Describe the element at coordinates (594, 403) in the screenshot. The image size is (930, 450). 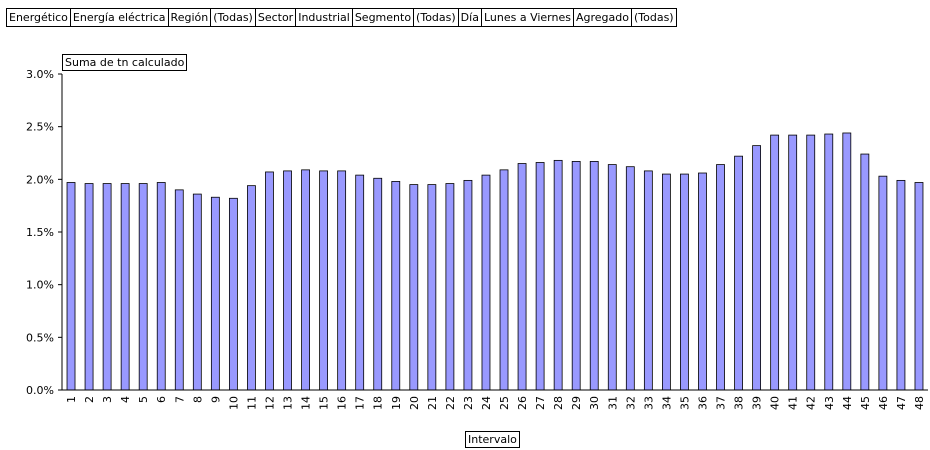
I see `x-tick-label: 30` at that location.